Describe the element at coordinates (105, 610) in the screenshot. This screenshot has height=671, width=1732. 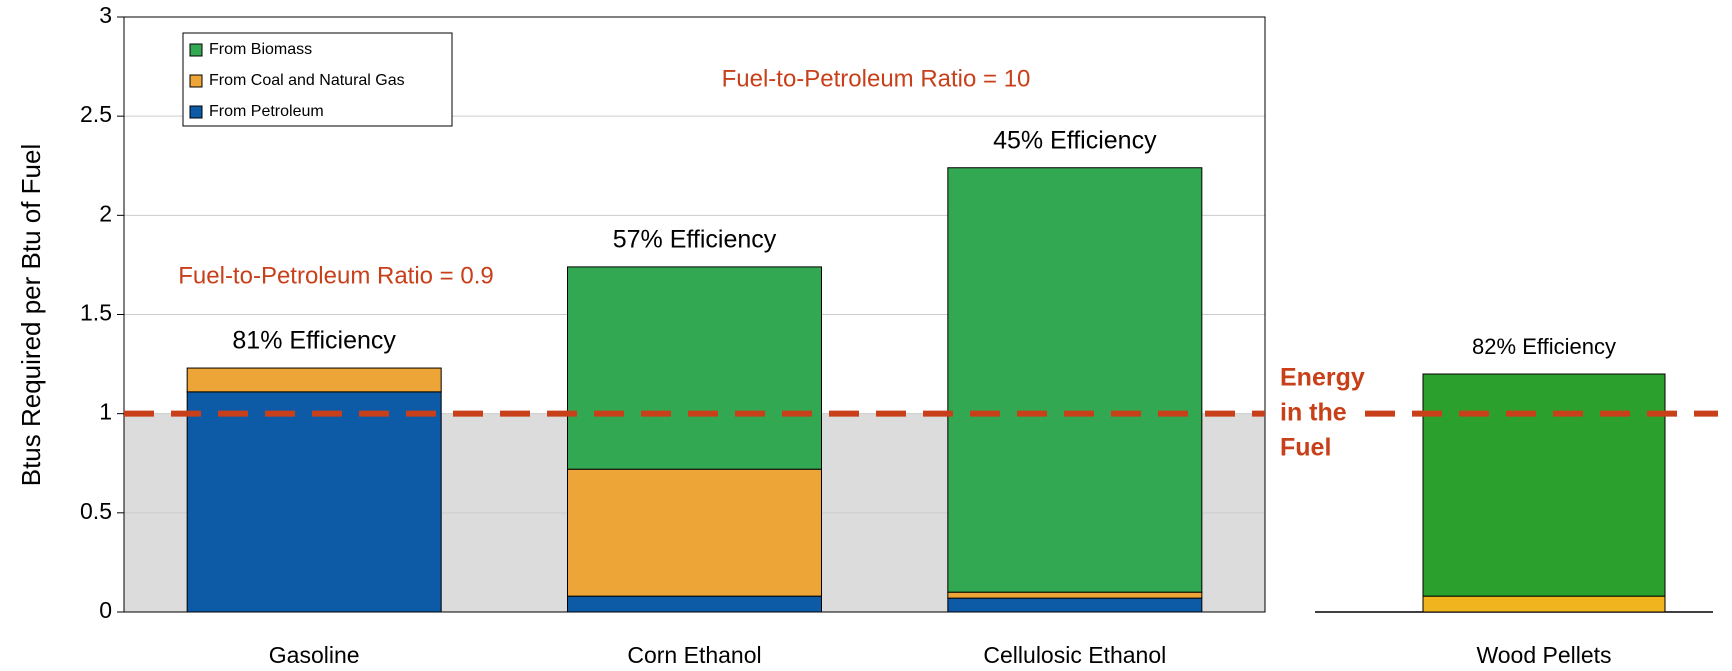
I see `y-tick-label: 0` at that location.